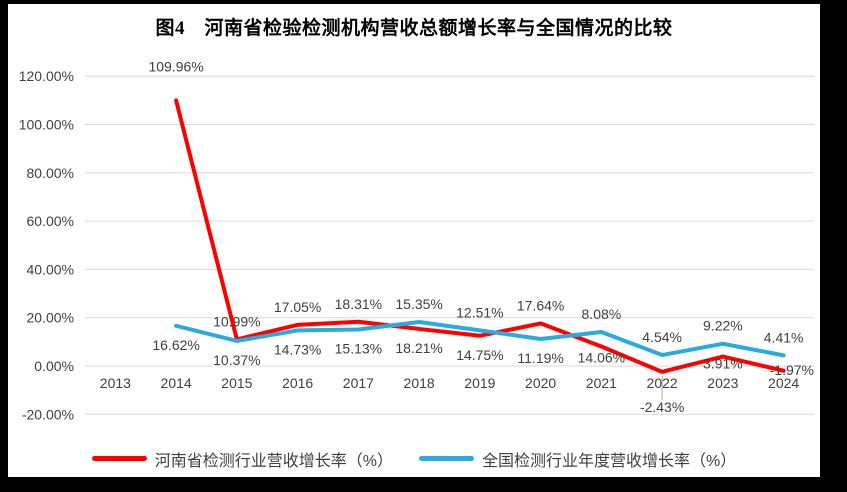 The height and width of the screenshot is (492, 847). I want to click on x-tick-label: 2013, so click(115, 383).